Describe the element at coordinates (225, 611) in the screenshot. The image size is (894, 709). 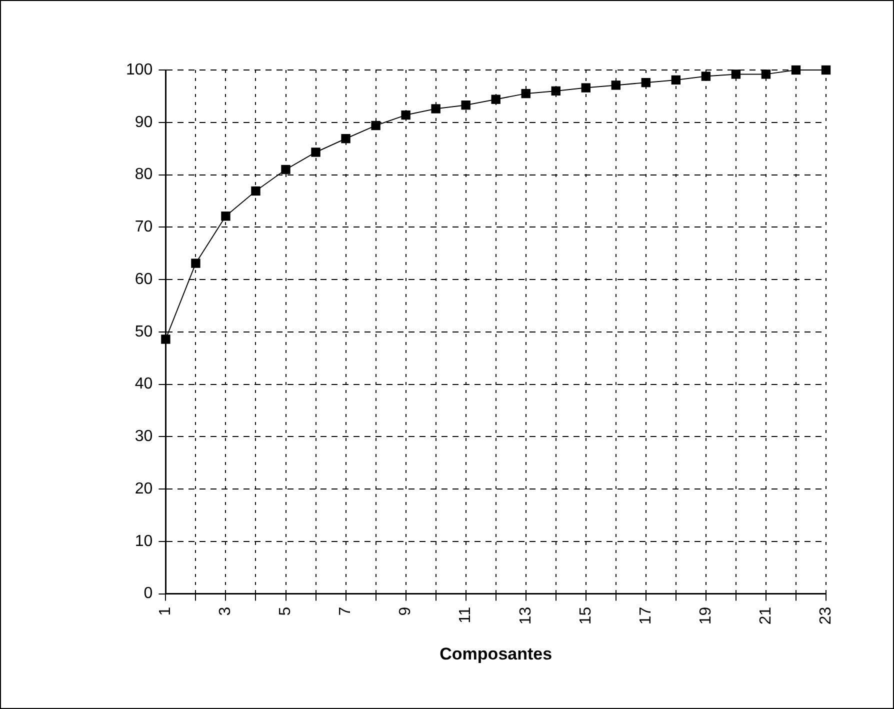
I see `x-tick-label: 3` at that location.